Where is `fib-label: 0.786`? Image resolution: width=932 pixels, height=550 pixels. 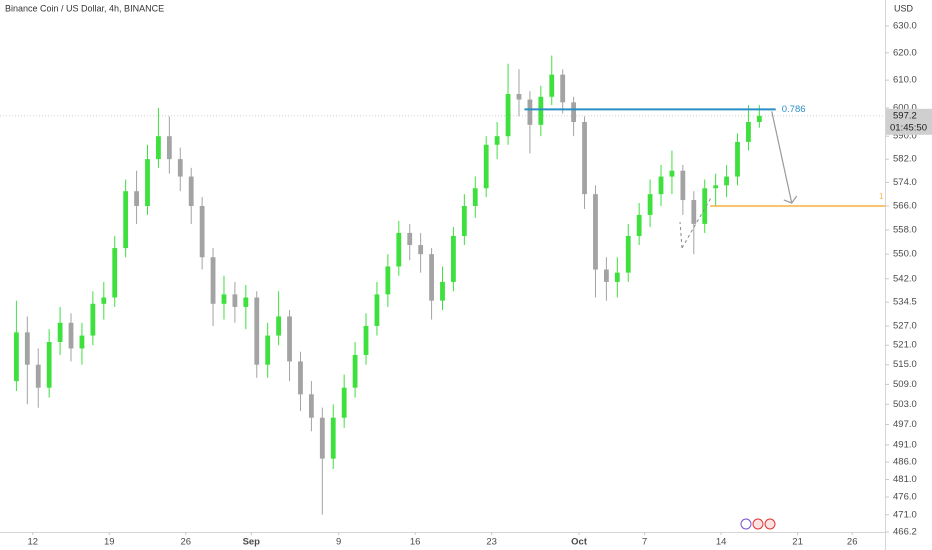
fib-label: 0.786 is located at coordinates (794, 109).